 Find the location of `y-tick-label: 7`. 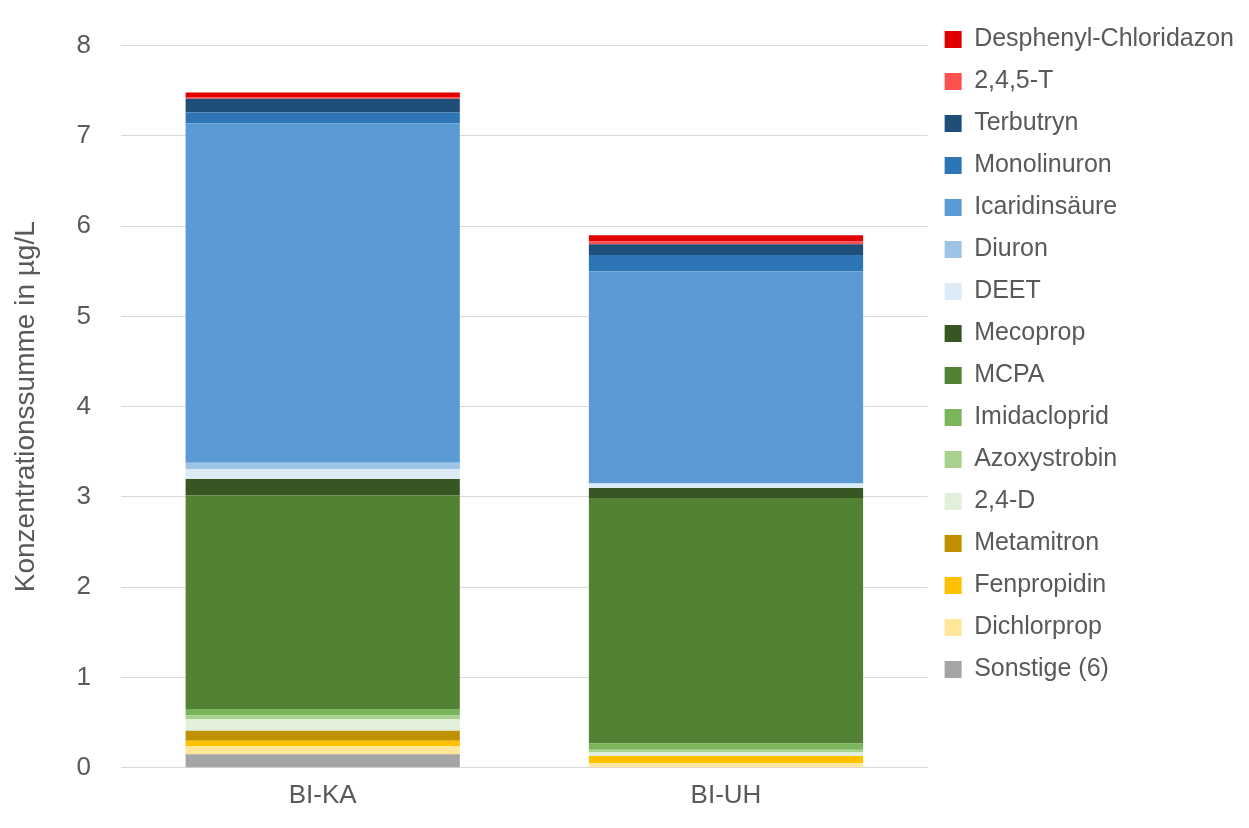

y-tick-label: 7 is located at coordinates (84, 134).